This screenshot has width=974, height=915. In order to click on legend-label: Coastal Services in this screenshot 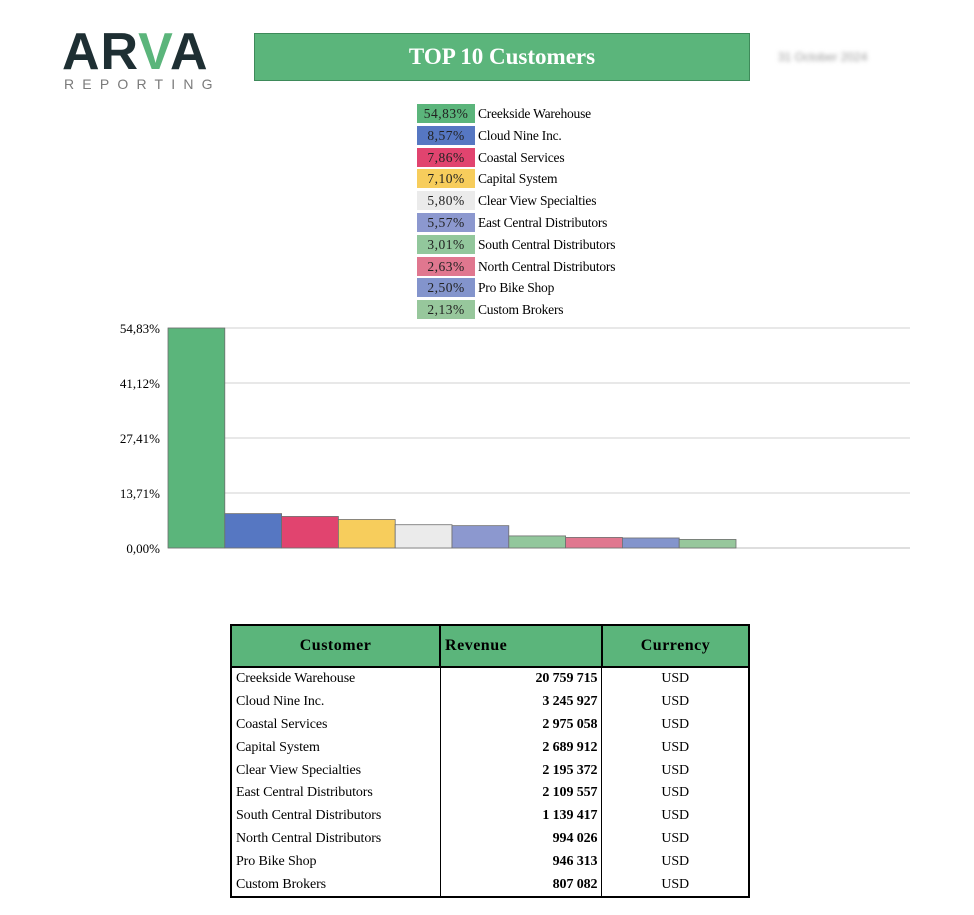, I will do `click(521, 157)`.